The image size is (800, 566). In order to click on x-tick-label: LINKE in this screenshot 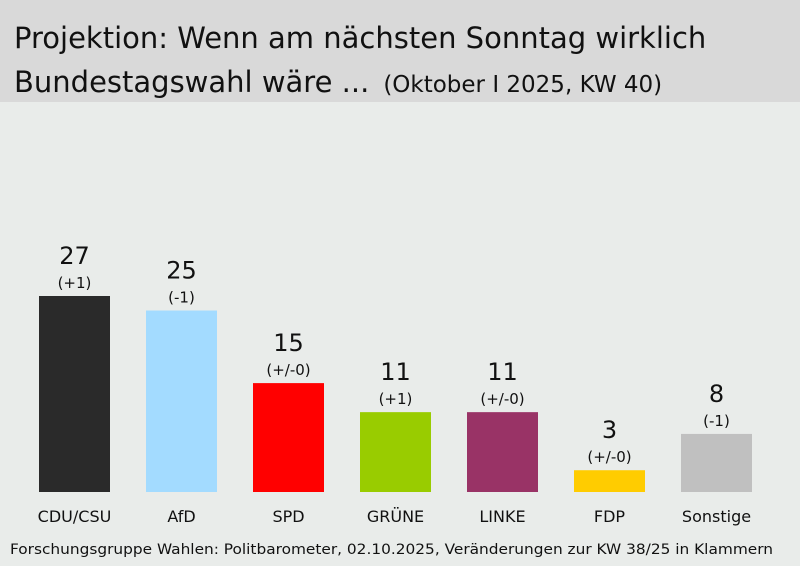, I will do `click(502, 516)`.